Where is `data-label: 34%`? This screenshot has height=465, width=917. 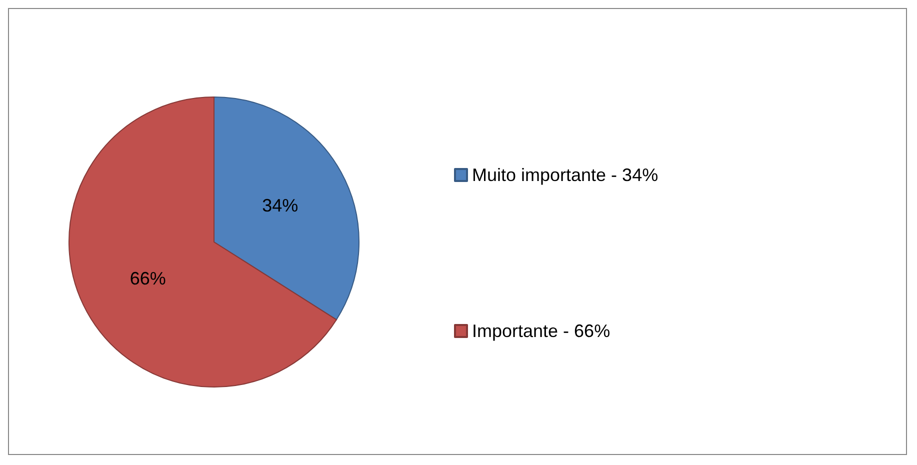
data-label: 34% is located at coordinates (280, 206).